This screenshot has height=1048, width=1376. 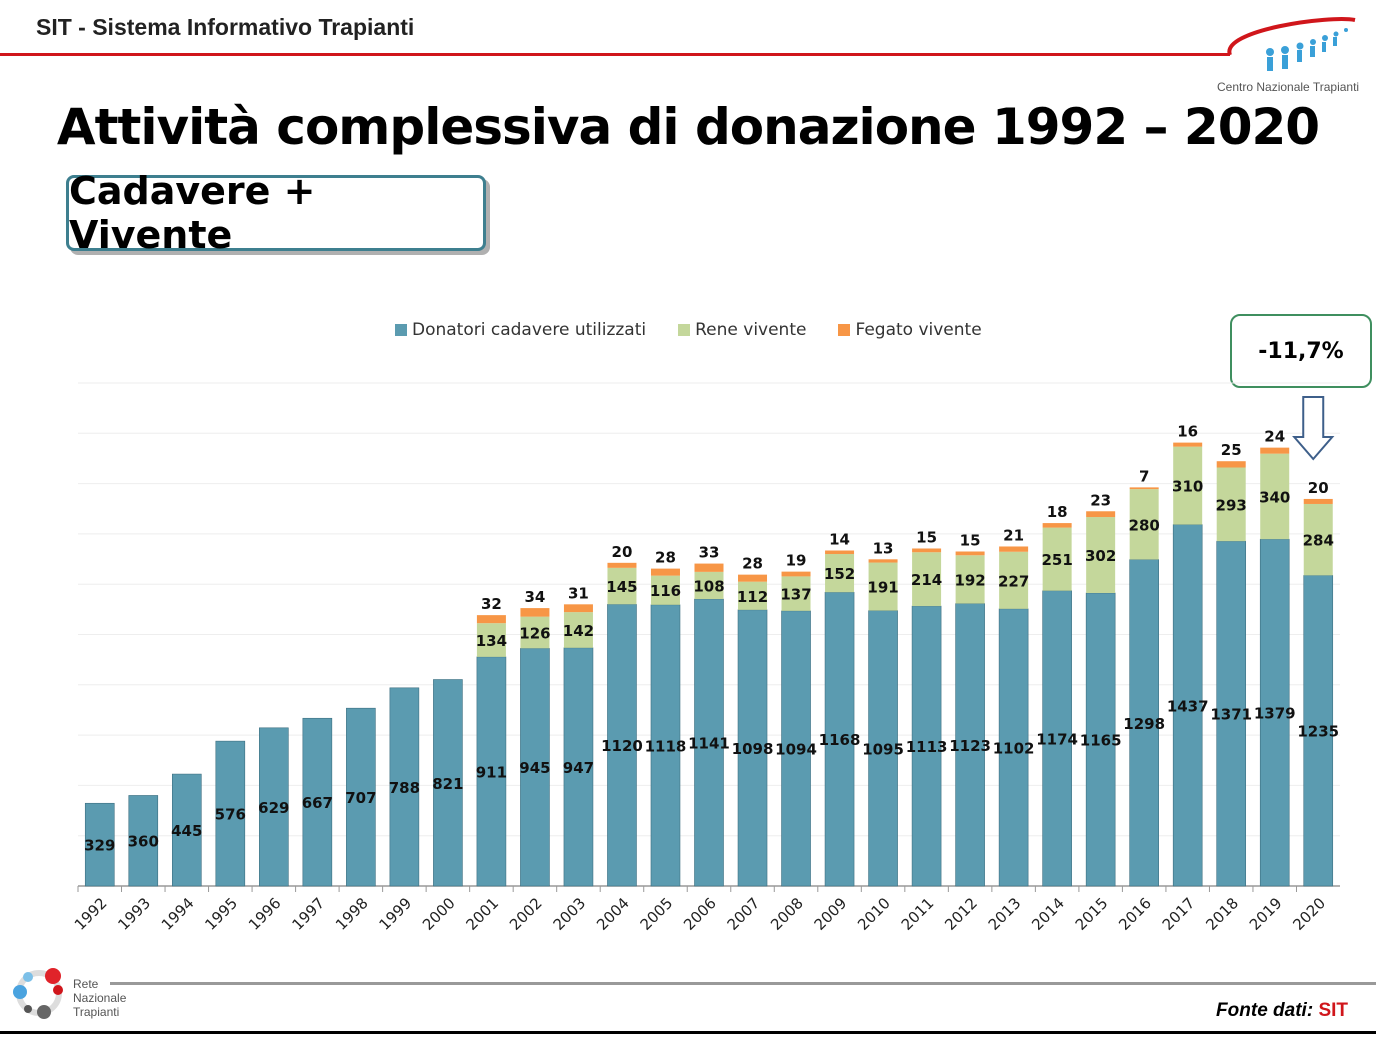 What do you see at coordinates (927, 747) in the screenshot?
I see `data-label: 1113` at bounding box center [927, 747].